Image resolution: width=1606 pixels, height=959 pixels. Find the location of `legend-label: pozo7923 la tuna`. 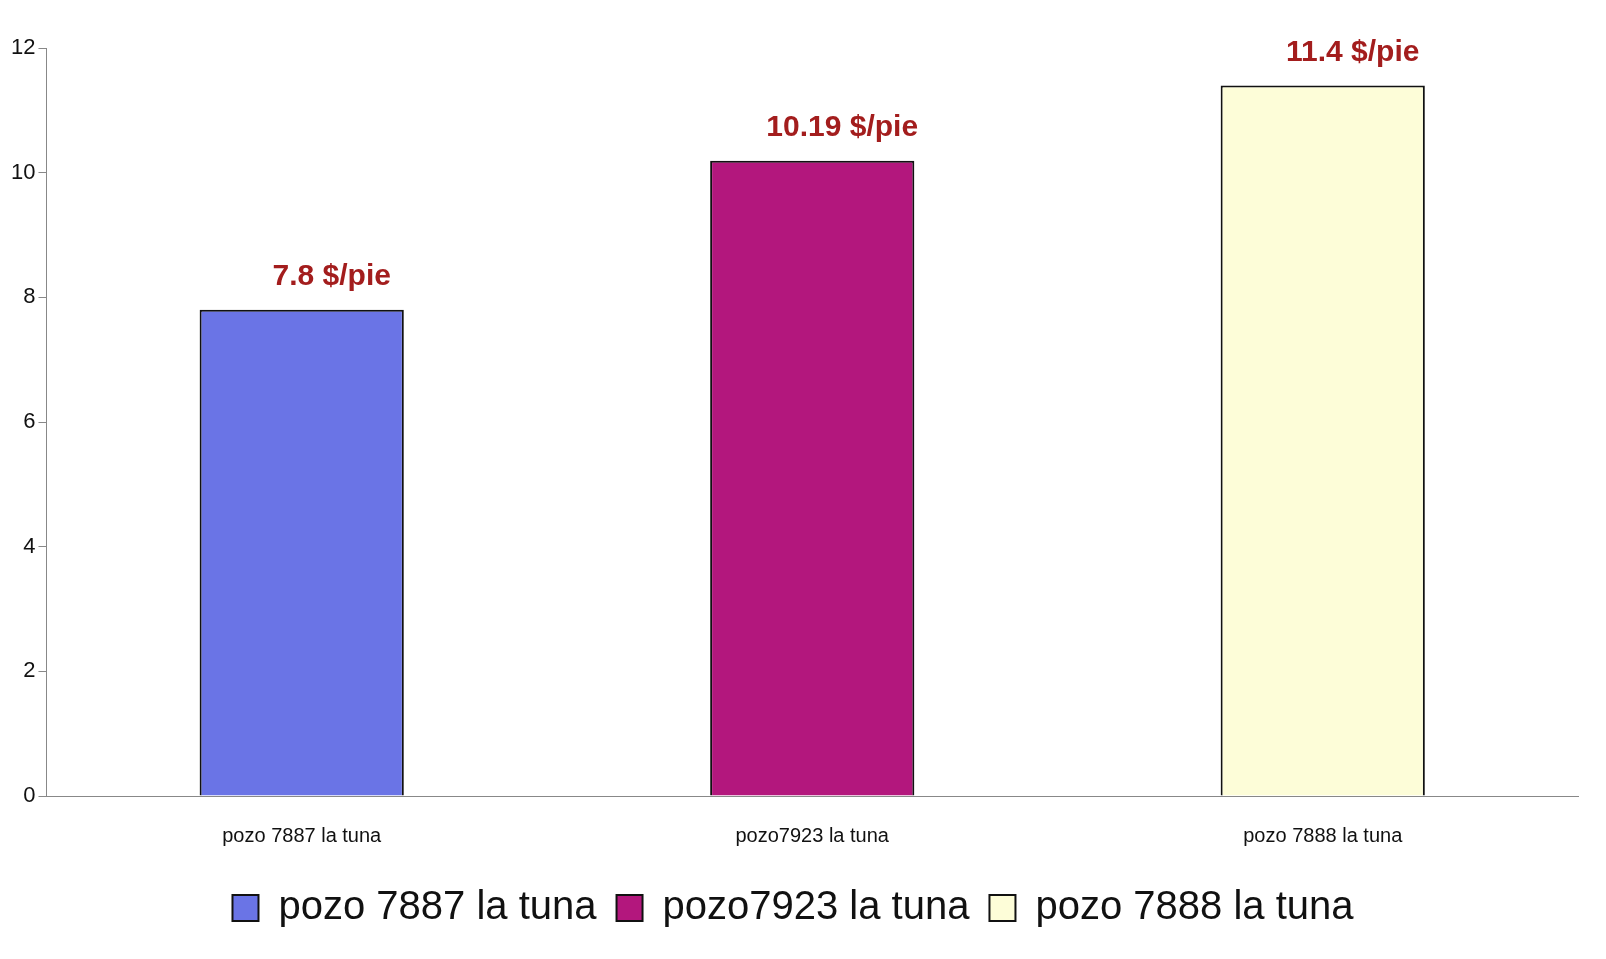

legend-label: pozo7923 la tuna is located at coordinates (816, 905).